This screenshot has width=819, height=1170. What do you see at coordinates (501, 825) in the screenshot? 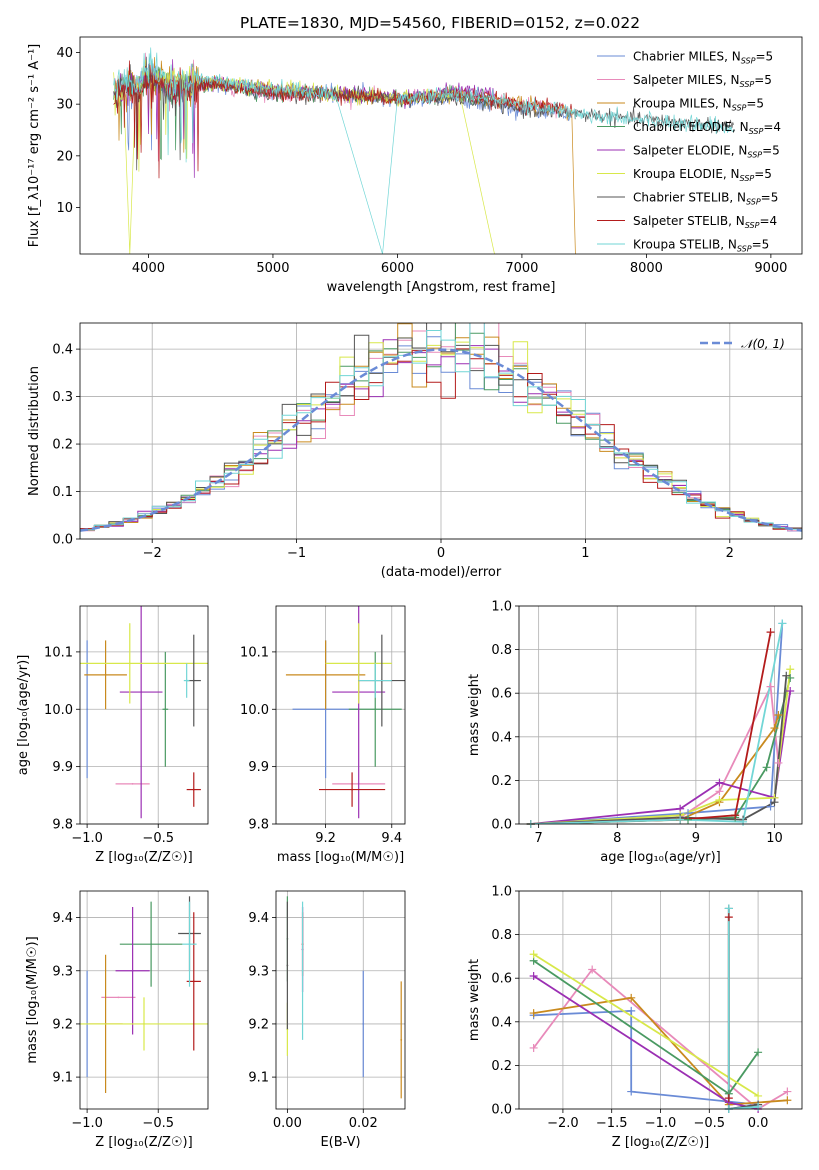
I see `y-tick-label: 0.0` at bounding box center [501, 825].